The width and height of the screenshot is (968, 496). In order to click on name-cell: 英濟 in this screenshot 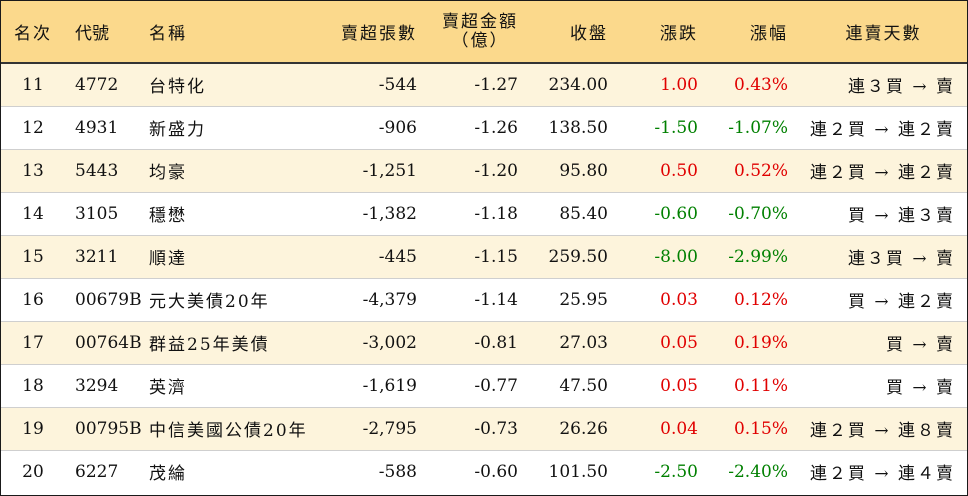, I will do `click(168, 388)`.